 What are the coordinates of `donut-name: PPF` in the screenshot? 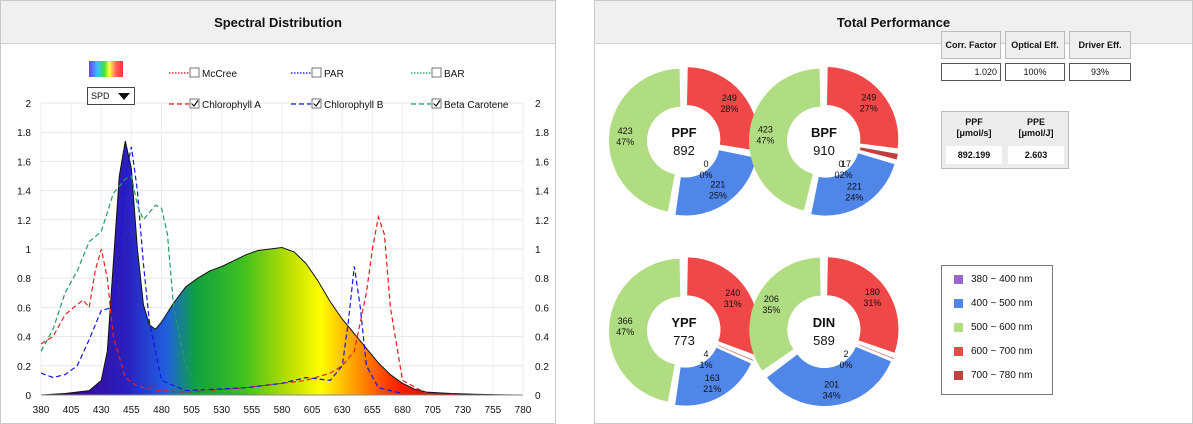 It's located at (683, 132).